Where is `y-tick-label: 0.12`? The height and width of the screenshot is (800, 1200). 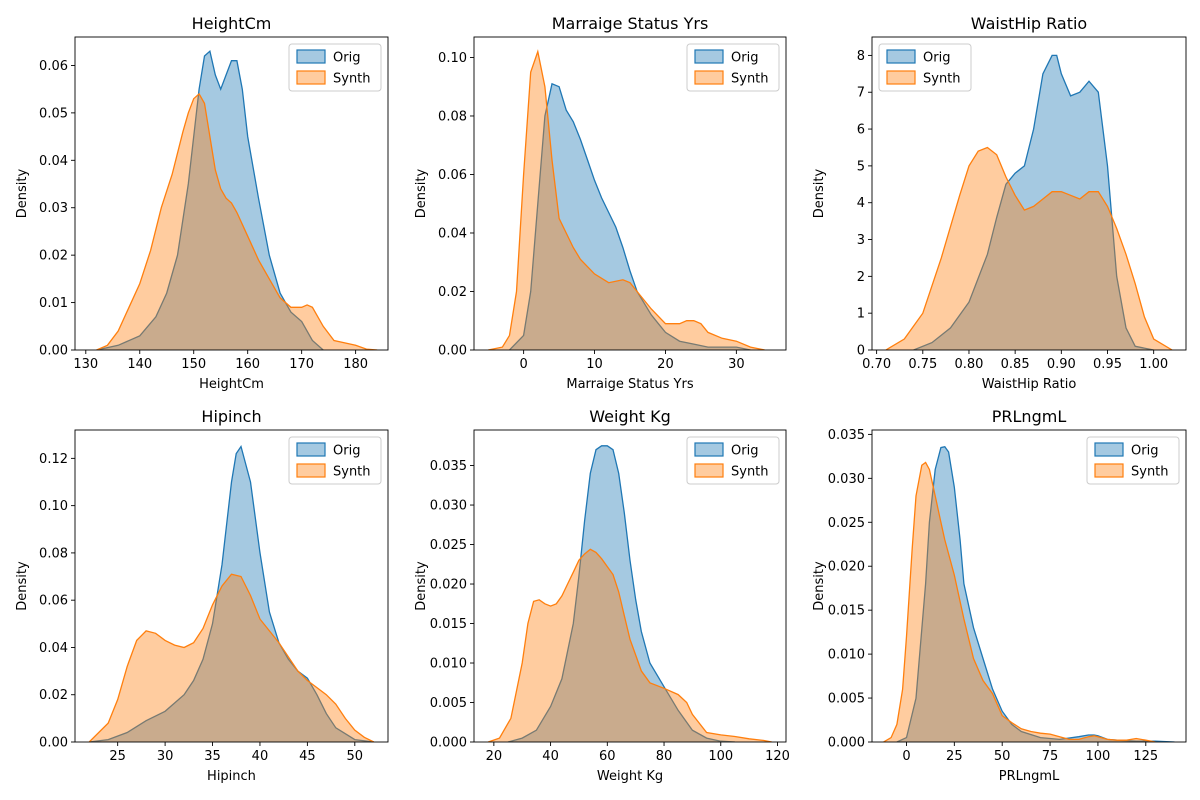
y-tick-label: 0.12 is located at coordinates (53, 459).